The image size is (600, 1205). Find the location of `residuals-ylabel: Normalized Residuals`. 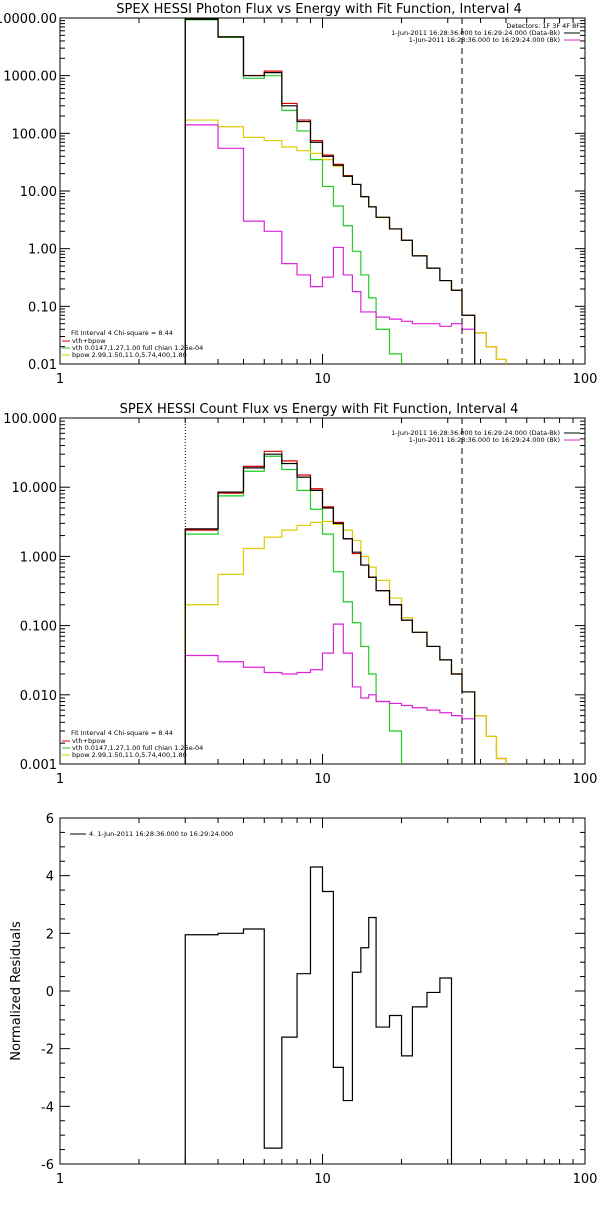

residuals-ylabel: Normalized Residuals is located at coordinates (16, 991).